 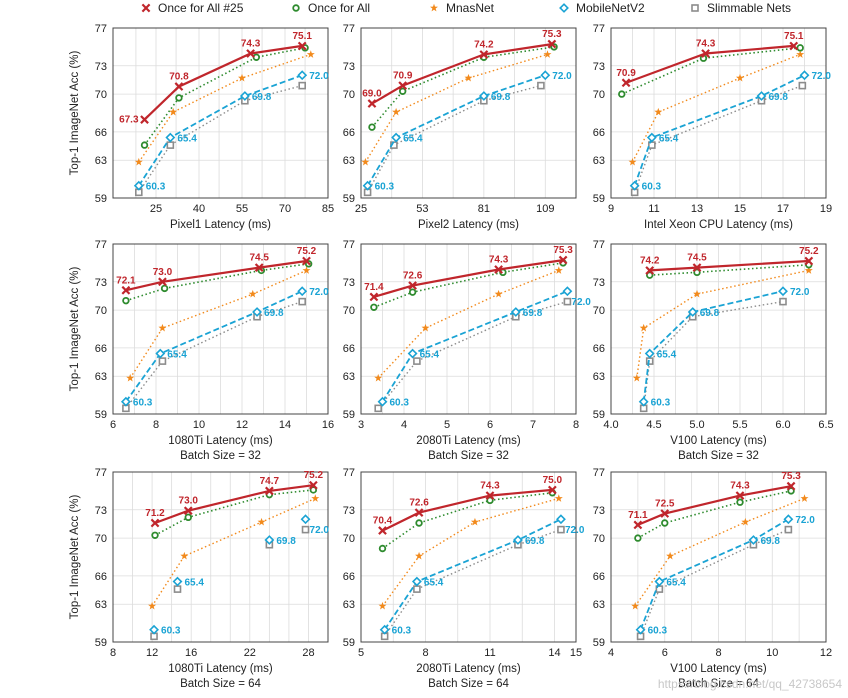 I want to click on series-ofa25: 71.1 72.5 74.3 75.3, so click(x=714, y=500).